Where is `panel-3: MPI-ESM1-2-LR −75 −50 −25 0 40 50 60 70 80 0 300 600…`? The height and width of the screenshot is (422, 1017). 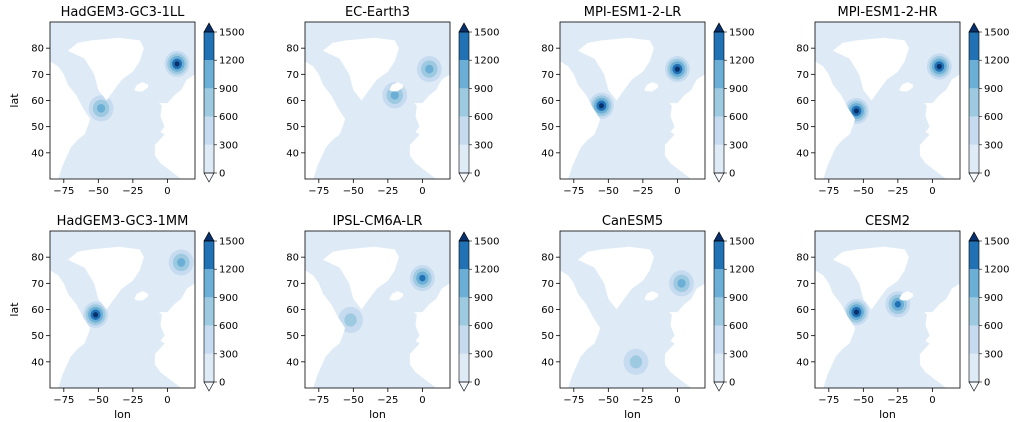 panel-3: MPI-ESM1-2-LR −75 −50 −25 0 40 50 60 70 80 0 300 600… is located at coordinates (647, 101).